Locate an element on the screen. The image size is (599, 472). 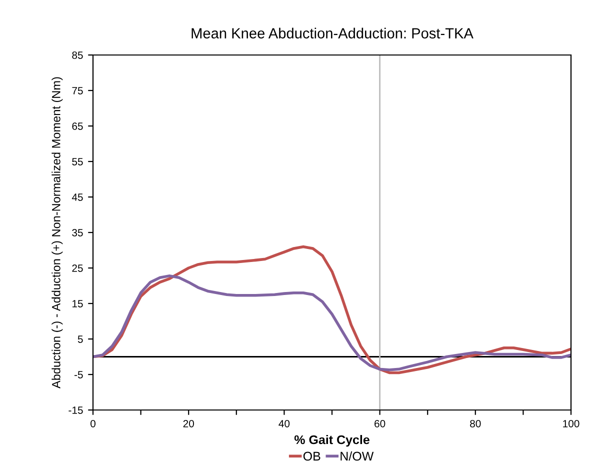
y-tick-label: 35 is located at coordinates (77, 232).